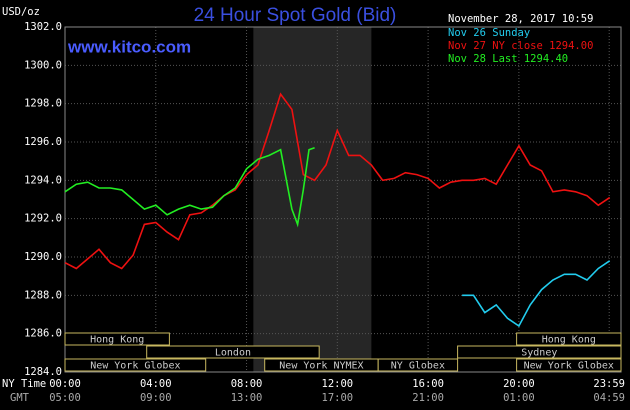 Image resolution: width=630 pixels, height=410 pixels. Describe the element at coordinates (508, 59) in the screenshot. I see `legend-entry: Nov 28 Last 1294.40` at that location.